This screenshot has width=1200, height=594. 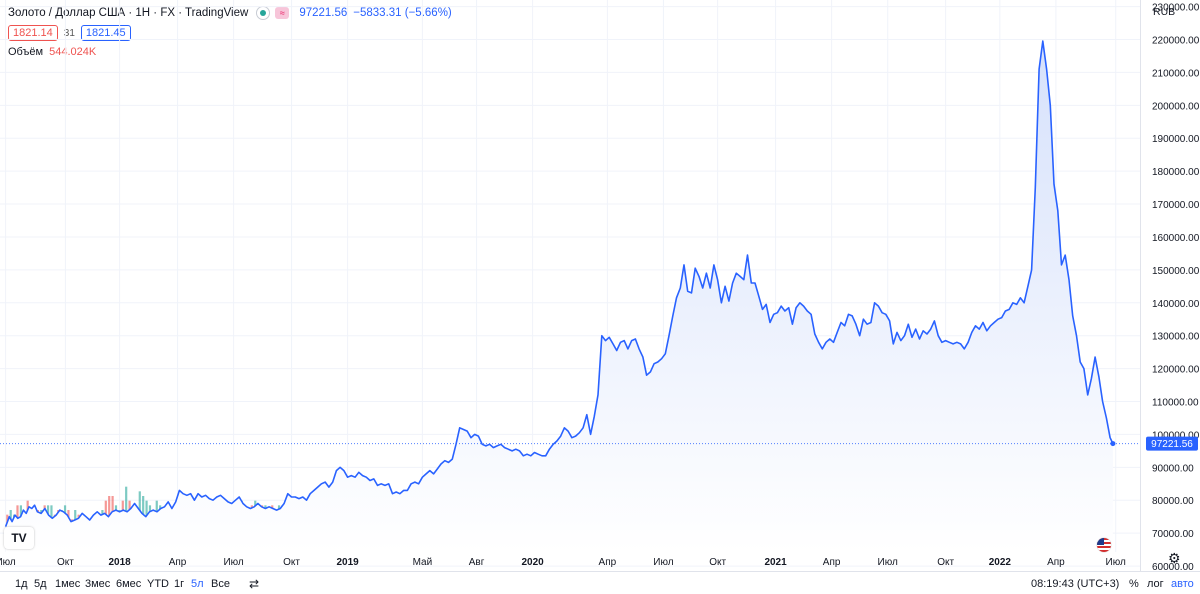 What do you see at coordinates (1155, 584) in the screenshot?
I see `log-scale-toggle: лог` at bounding box center [1155, 584].